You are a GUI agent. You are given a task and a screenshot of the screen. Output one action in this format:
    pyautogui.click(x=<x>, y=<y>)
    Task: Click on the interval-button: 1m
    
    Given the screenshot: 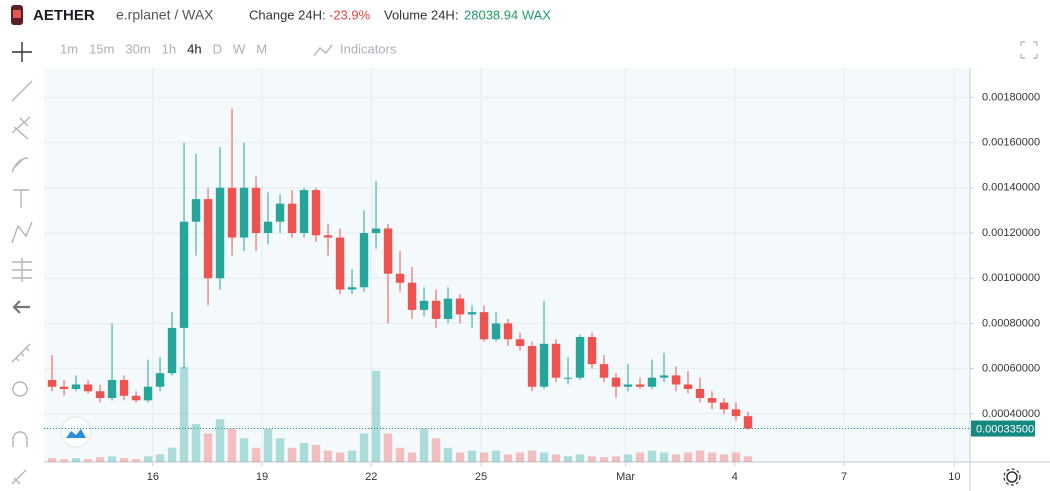 What is the action you would take?
    pyautogui.click(x=69, y=48)
    